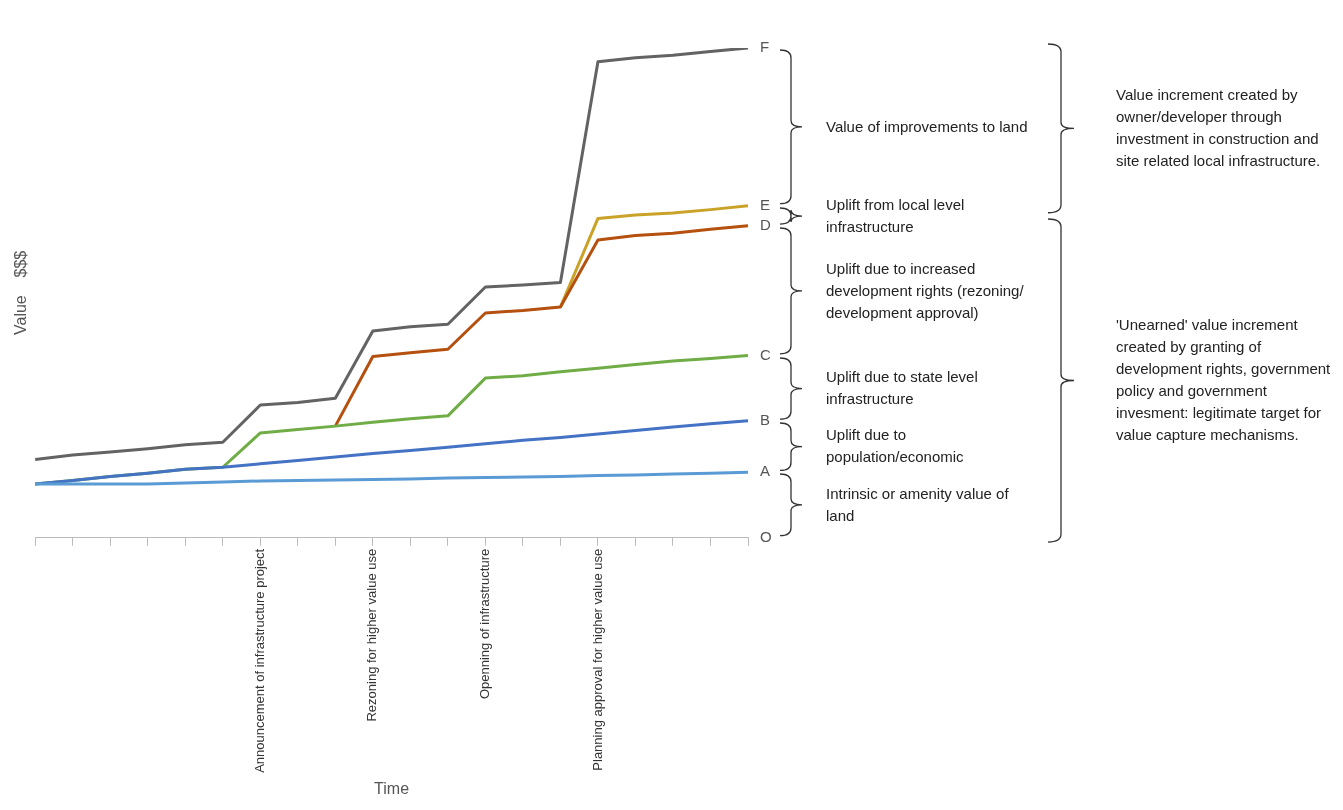  What do you see at coordinates (259, 660) in the screenshot?
I see `x-tick-label: Announcement of infrastructure project` at bounding box center [259, 660].